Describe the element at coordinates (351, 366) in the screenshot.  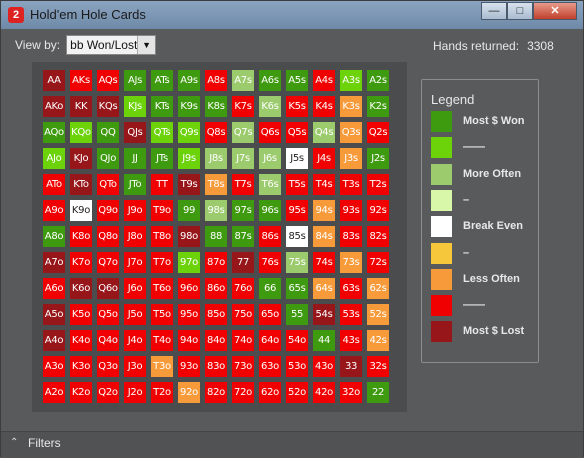
I see `hand-cell-33: 33` at that location.